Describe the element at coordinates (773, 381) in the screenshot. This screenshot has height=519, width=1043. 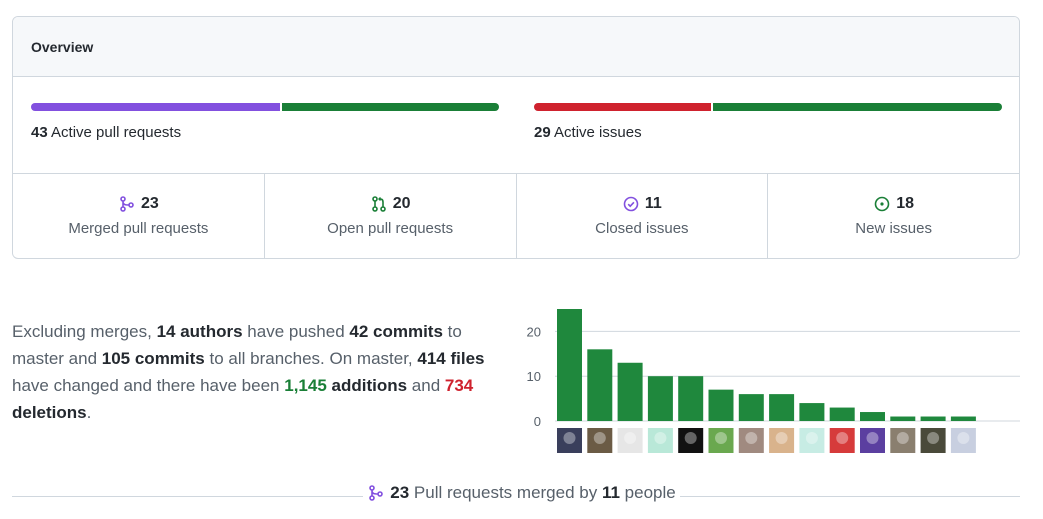
I see `commits-by-author-chart: 0 10 20` at that location.